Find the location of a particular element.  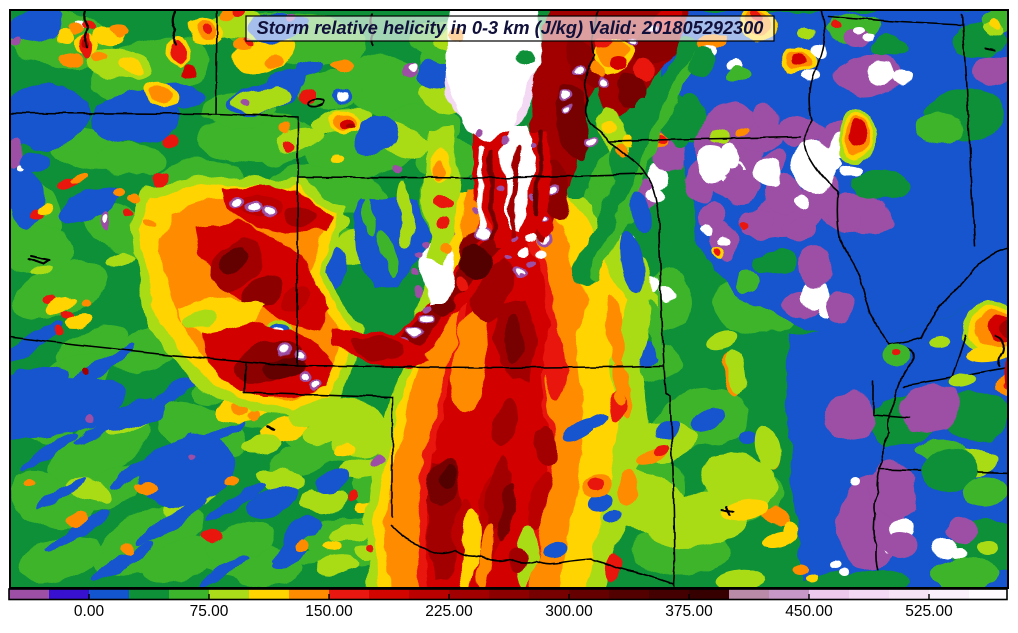

svg-text: 150.00 is located at coordinates (329, 611).